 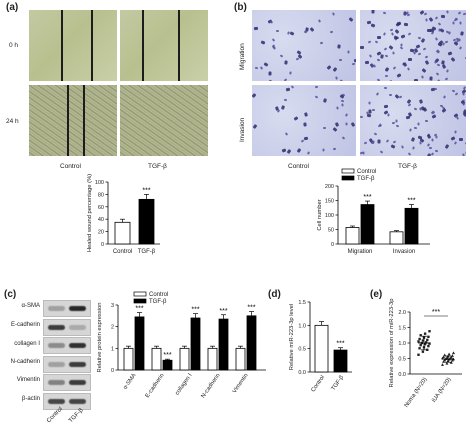 I want to click on scatter-ylabel: Relative expression of miR-223-3p, so click(x=392, y=343).